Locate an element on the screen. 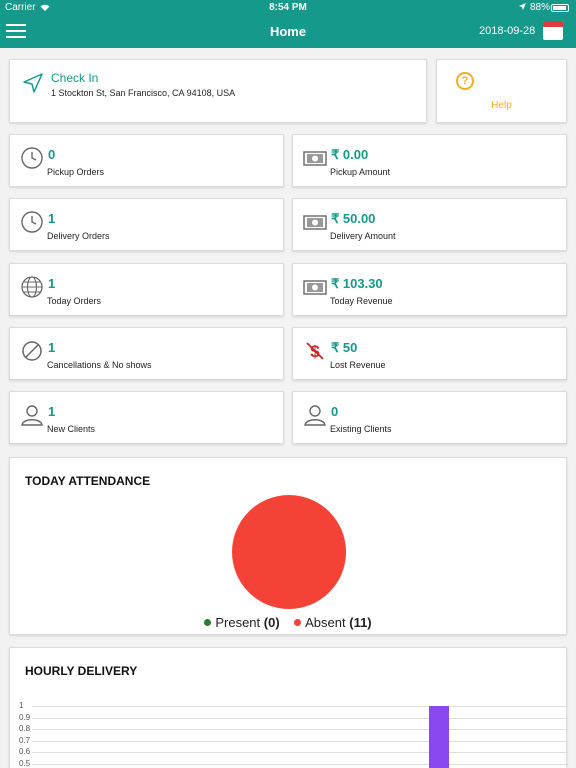  stat-card-delivery-orders: 1 Delivery Orders is located at coordinates (146, 224).